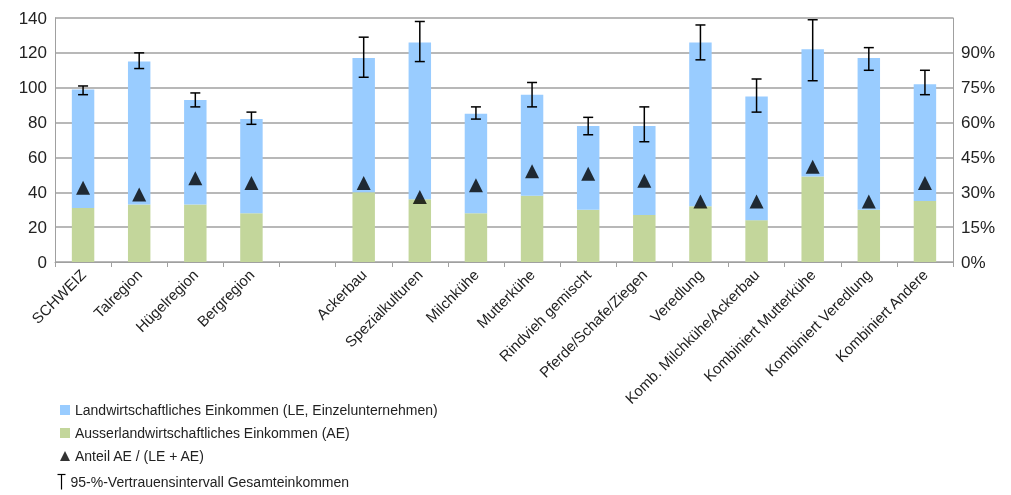 Image resolution: width=1011 pixels, height=495 pixels. I want to click on legend-label: Ausserlandwirtschaftliches Einkommen (AE), so click(212, 433).